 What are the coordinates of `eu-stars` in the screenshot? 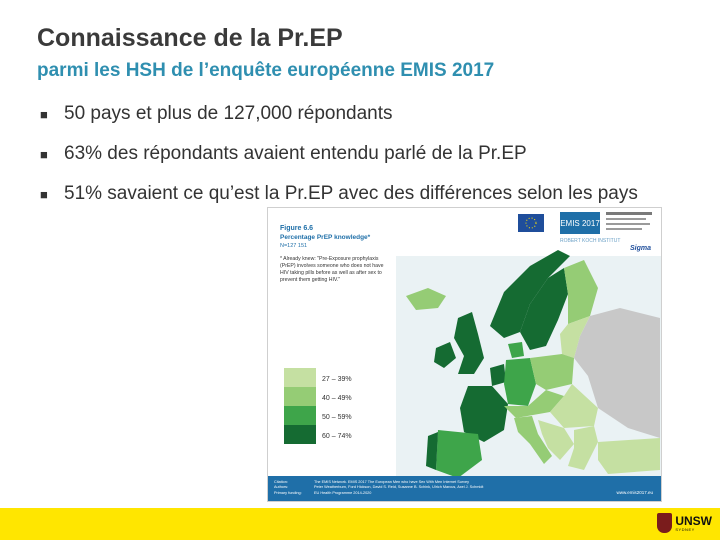 It's located at (531, 223).